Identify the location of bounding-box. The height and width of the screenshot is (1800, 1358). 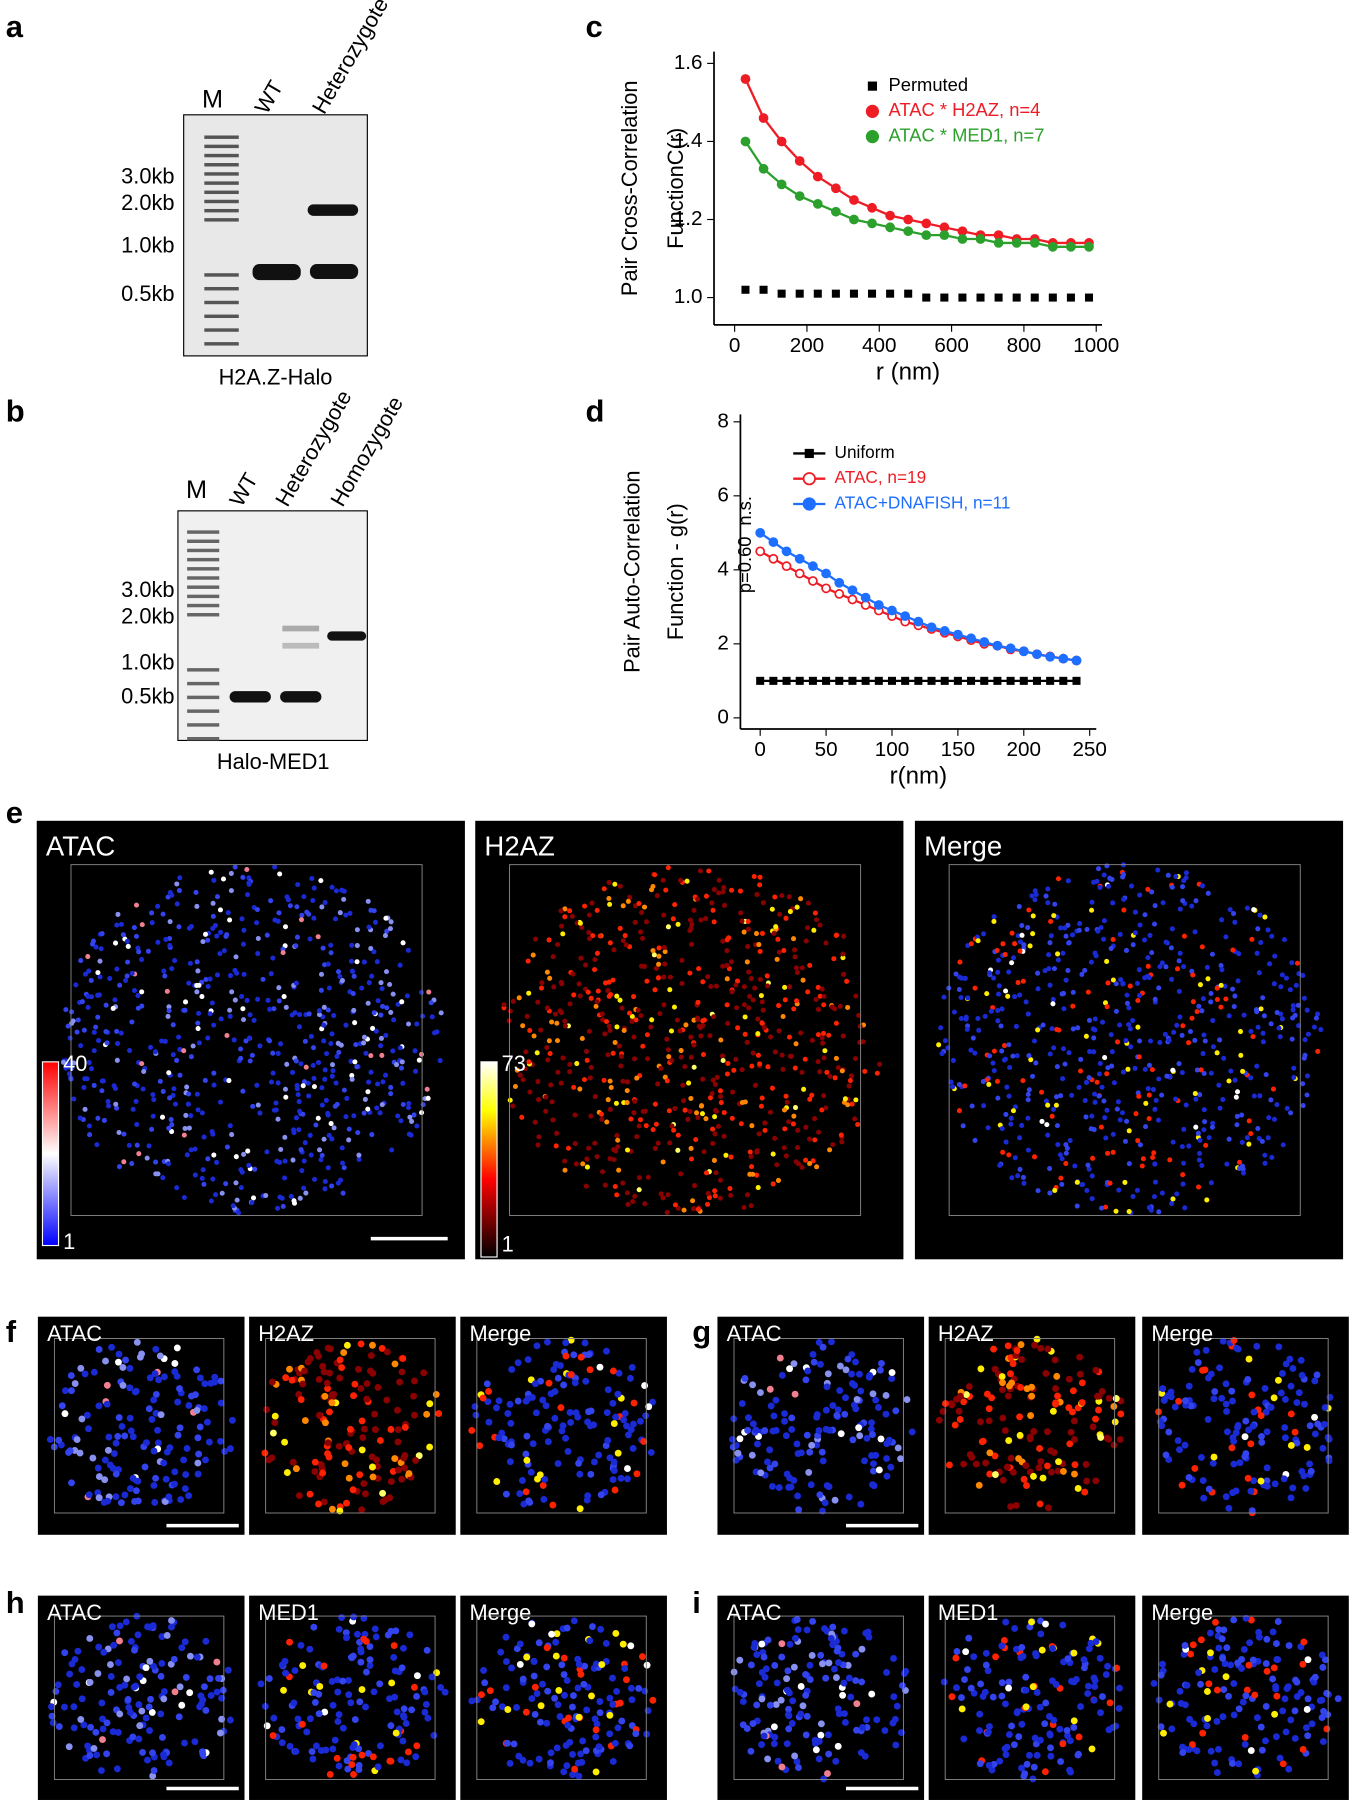
(1030, 1426).